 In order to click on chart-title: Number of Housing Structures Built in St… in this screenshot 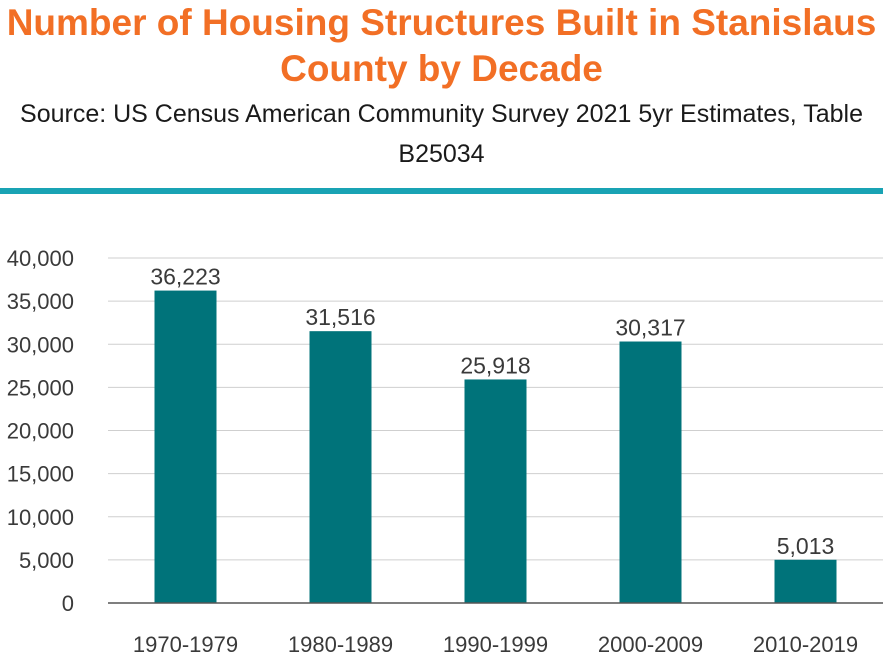, I will do `click(441, 45)`.